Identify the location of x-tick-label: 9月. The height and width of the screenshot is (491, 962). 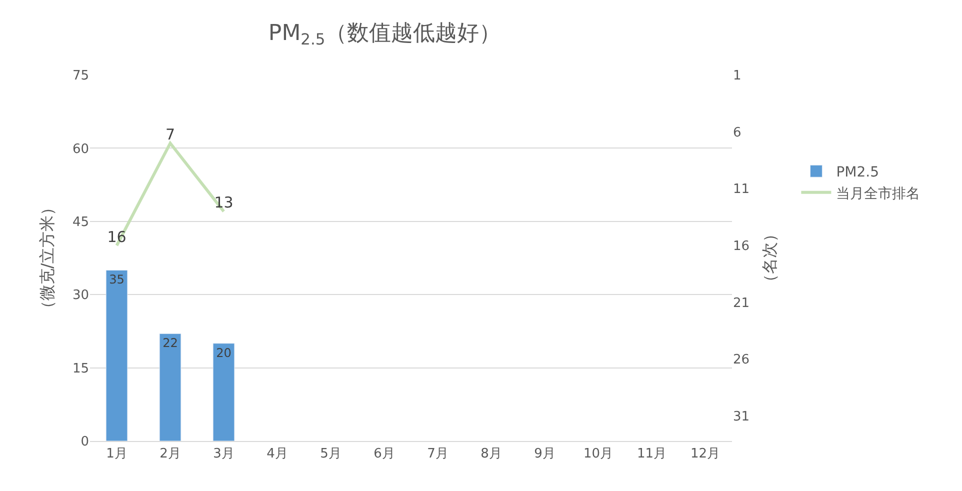
(545, 454).